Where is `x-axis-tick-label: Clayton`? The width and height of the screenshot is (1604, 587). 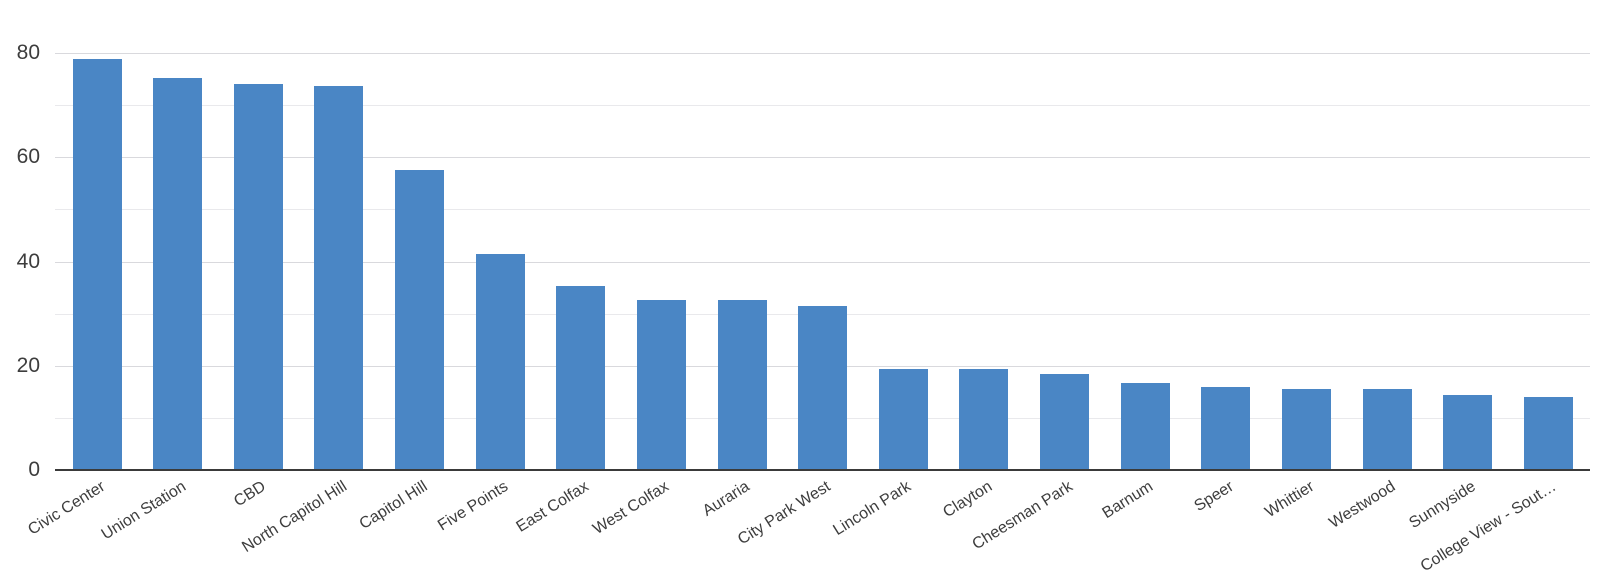 x-axis-tick-label: Clayton is located at coordinates (967, 500).